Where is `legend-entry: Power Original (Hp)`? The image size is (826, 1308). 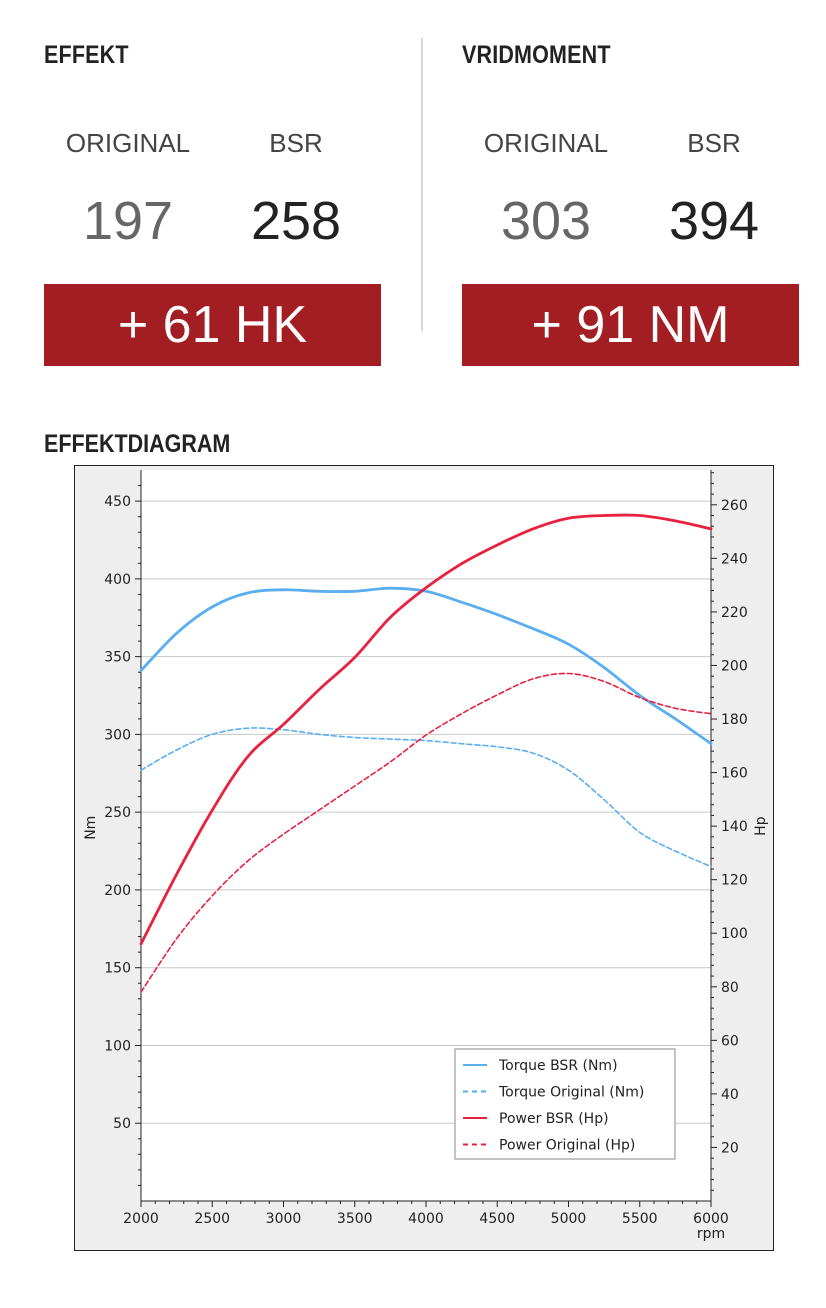
legend-entry: Power Original (Hp) is located at coordinates (567, 1146).